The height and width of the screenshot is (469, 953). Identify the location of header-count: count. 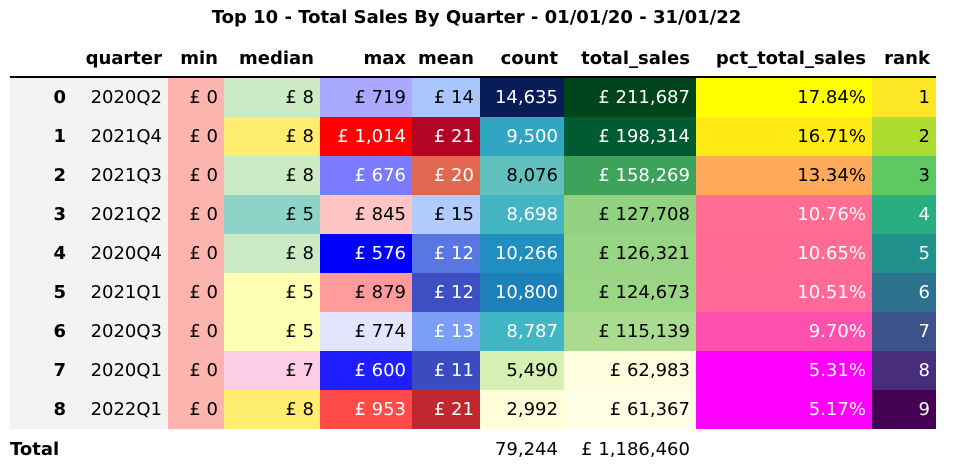
(521, 59).